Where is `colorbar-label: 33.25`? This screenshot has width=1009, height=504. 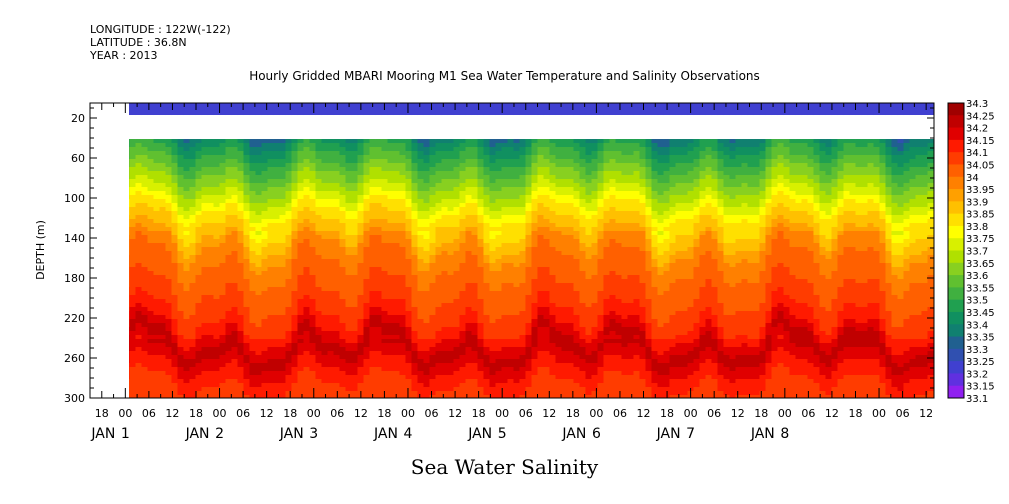 colorbar-label: 33.25 is located at coordinates (980, 362).